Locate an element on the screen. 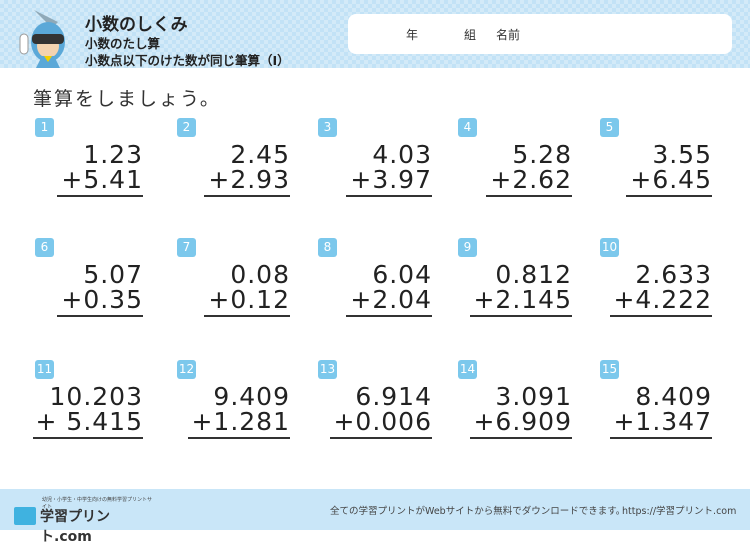 The image size is (750, 546). addend-bottom: +1.347 is located at coordinates (662, 421).